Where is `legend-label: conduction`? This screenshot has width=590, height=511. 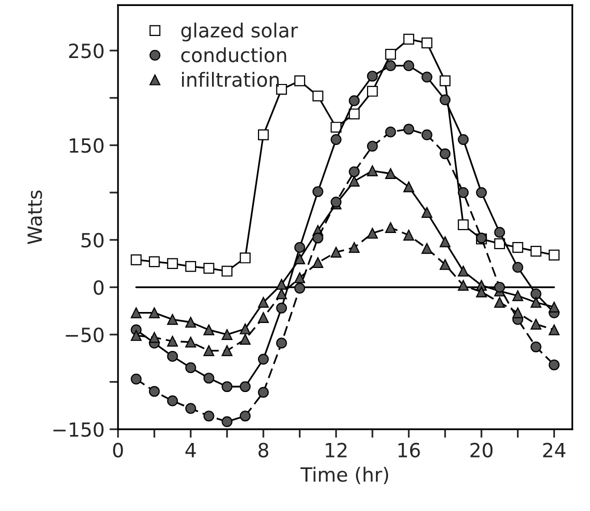
legend-label: conduction is located at coordinates (233, 54).